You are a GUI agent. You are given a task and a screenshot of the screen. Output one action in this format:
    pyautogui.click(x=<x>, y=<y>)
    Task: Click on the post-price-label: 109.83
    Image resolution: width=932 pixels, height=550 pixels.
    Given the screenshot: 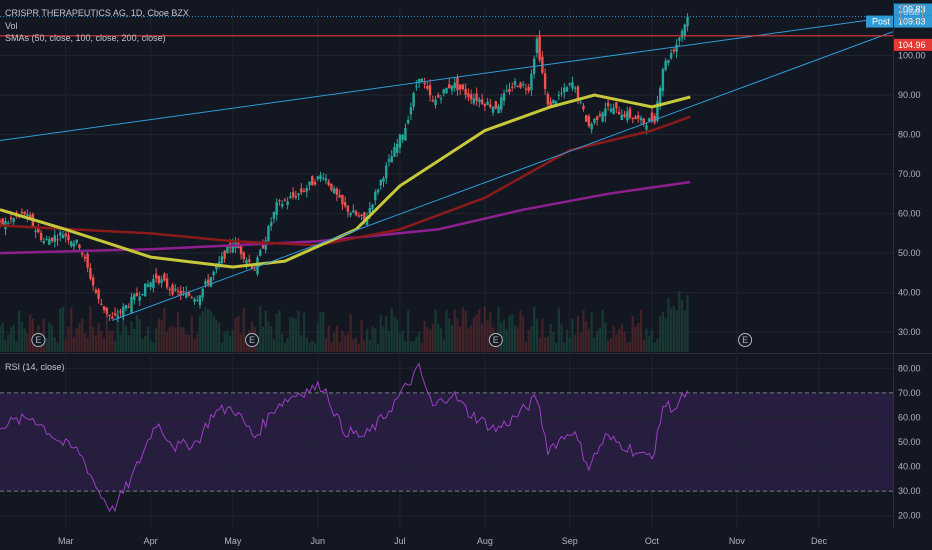 What is the action you would take?
    pyautogui.click(x=912, y=22)
    